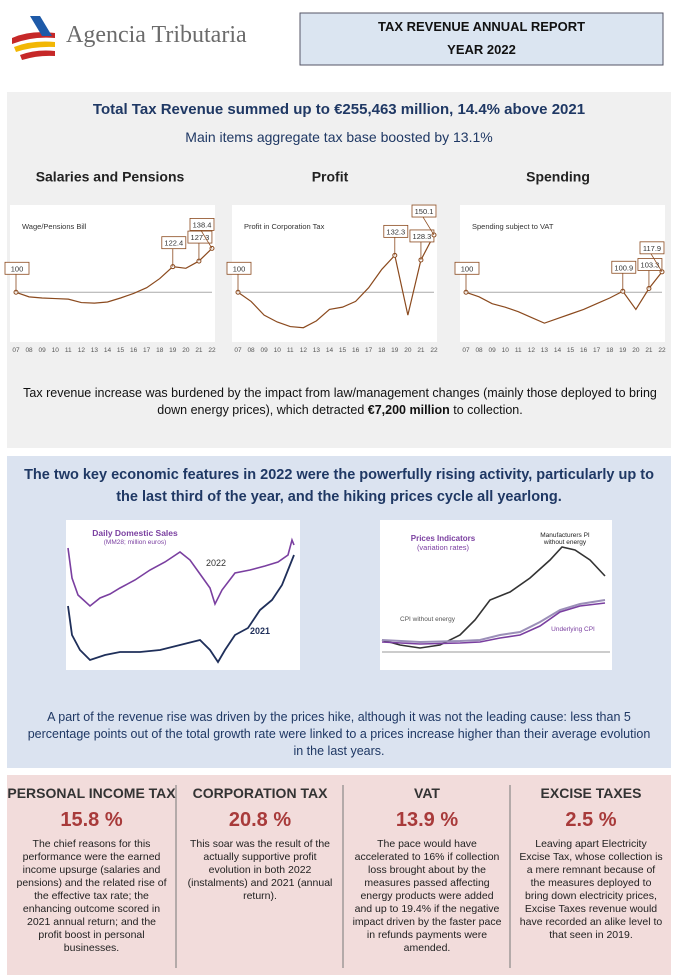  Describe the element at coordinates (496, 595) in the screenshot. I see `prices-chart-bg` at that location.